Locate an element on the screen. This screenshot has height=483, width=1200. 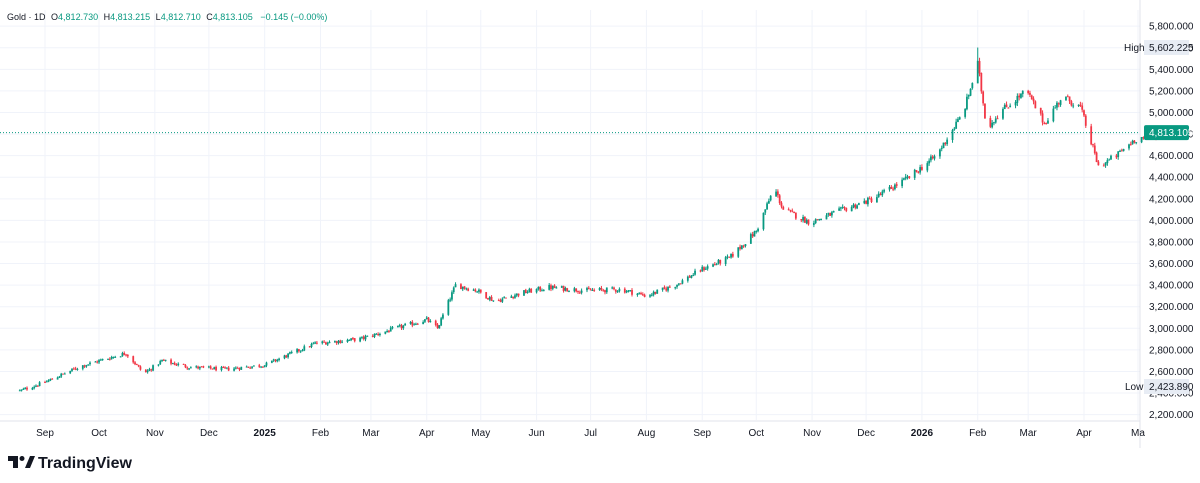
price-tick-label: 3,600.000 is located at coordinates (1171, 264).